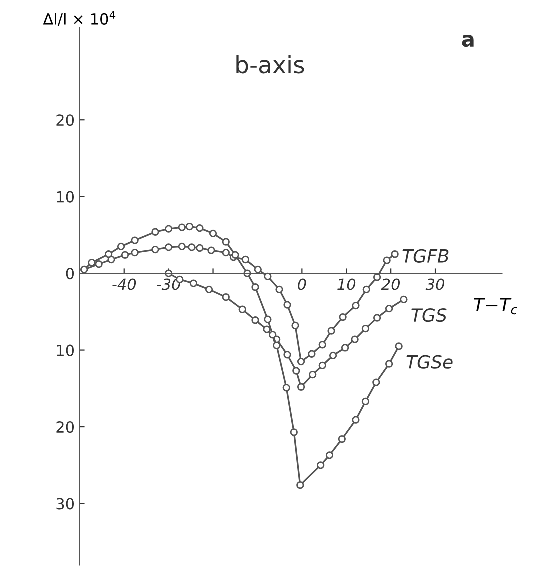 The width and height of the screenshot is (540, 572). Describe the element at coordinates (429, 315) in the screenshot. I see `series-label: TGS` at that location.